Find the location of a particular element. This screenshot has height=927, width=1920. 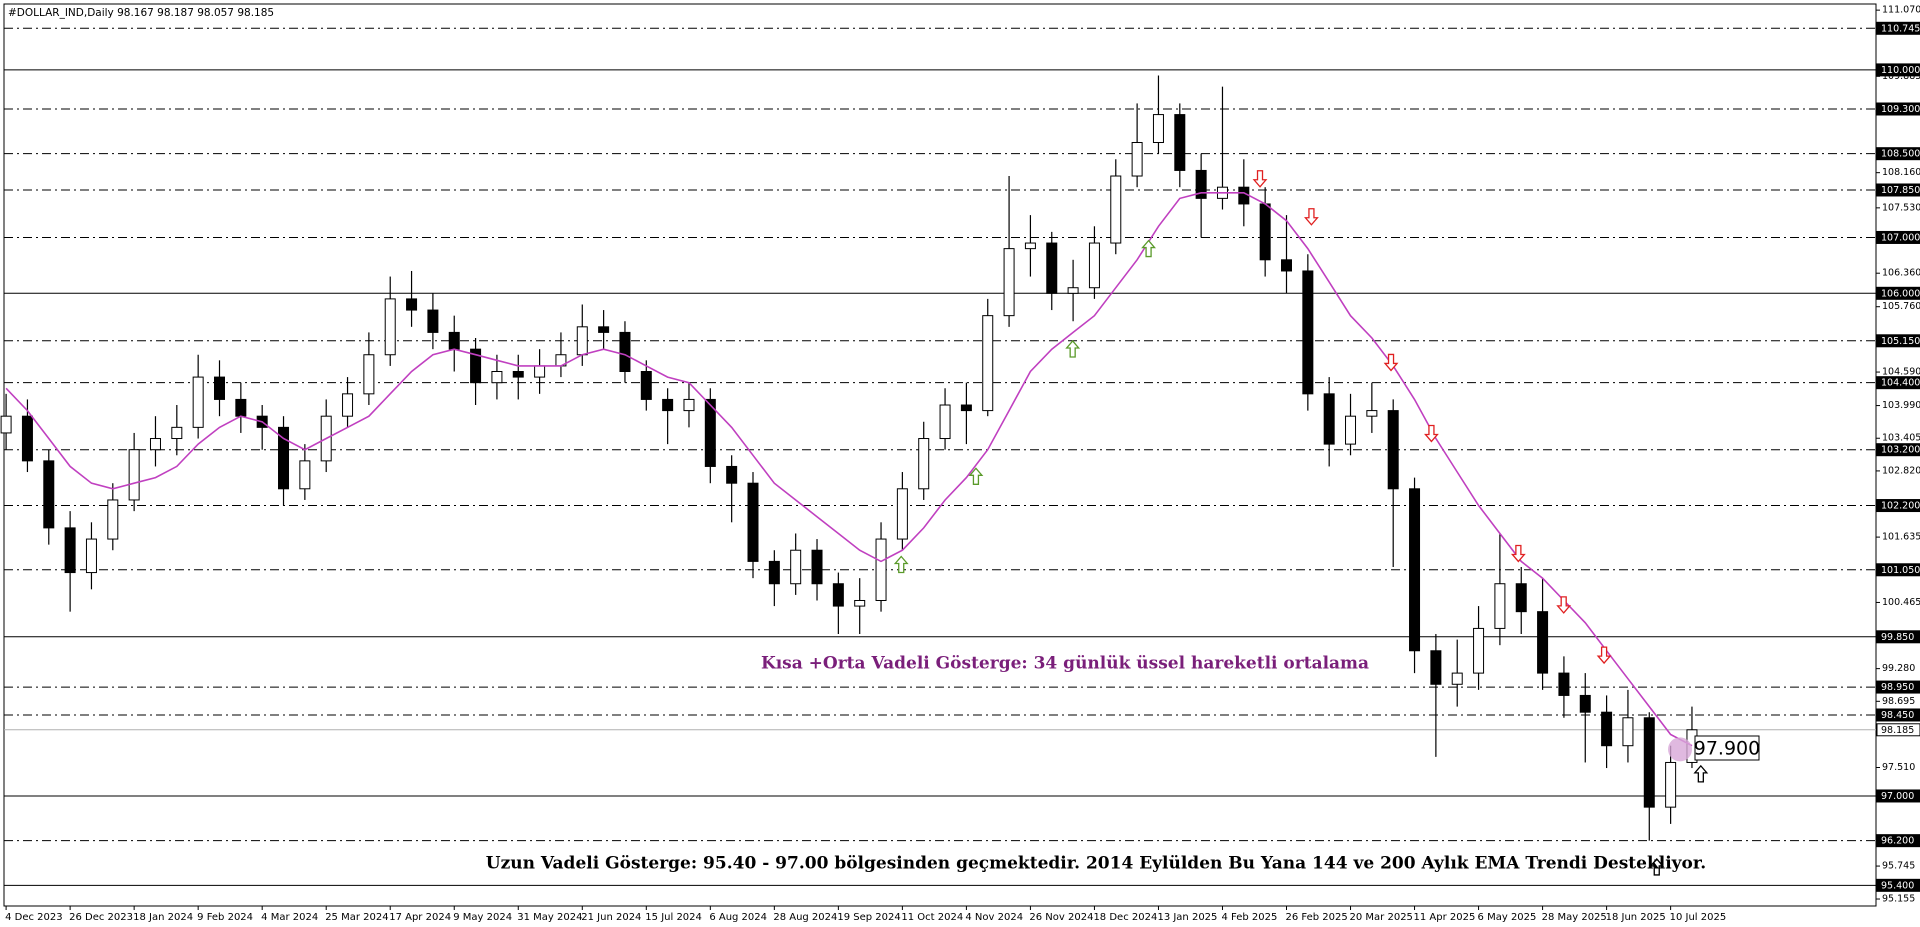

y-tick-label: 98.695 is located at coordinates (1898, 701).